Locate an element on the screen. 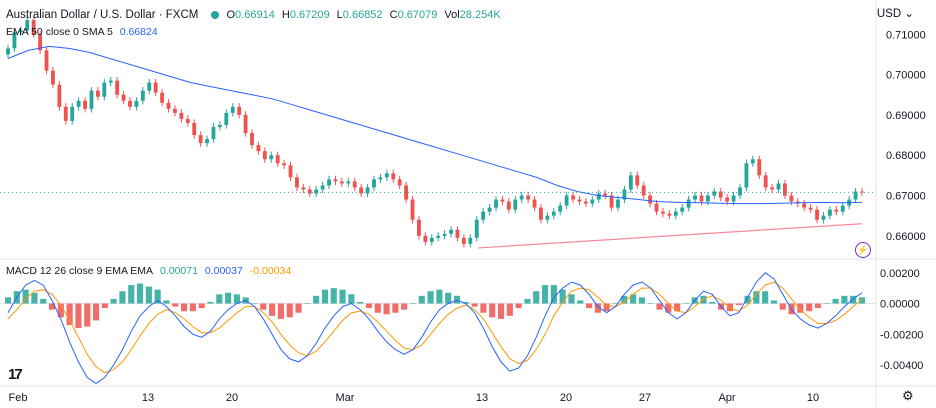  gear-icon: ⚙ is located at coordinates (908, 395).